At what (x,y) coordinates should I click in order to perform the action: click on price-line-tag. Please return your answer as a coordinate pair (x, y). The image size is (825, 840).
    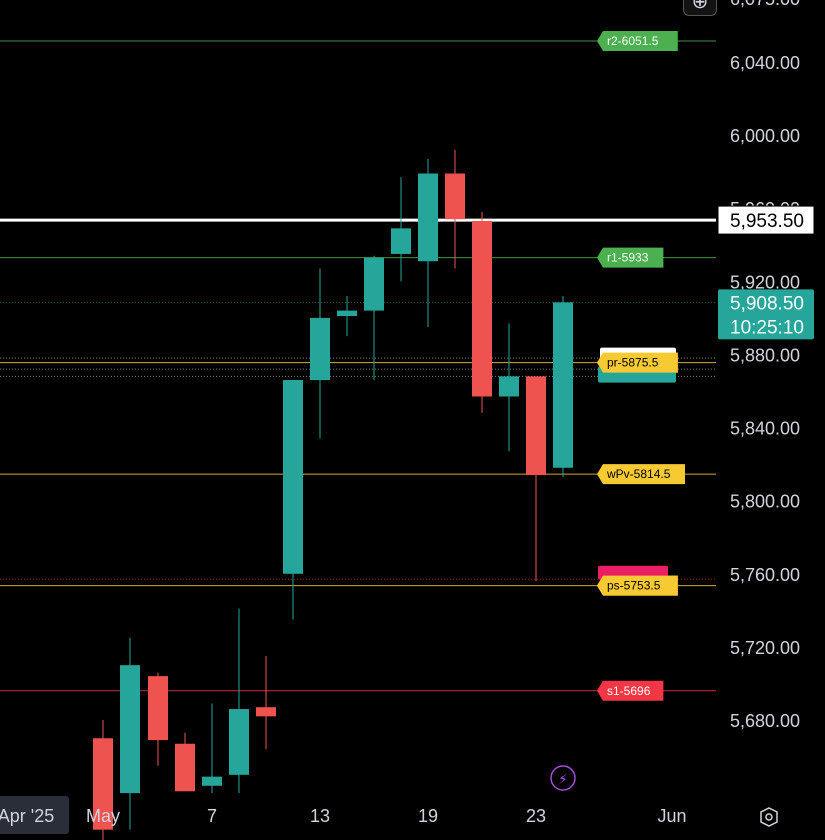
    Looking at the image, I should click on (766, 220).